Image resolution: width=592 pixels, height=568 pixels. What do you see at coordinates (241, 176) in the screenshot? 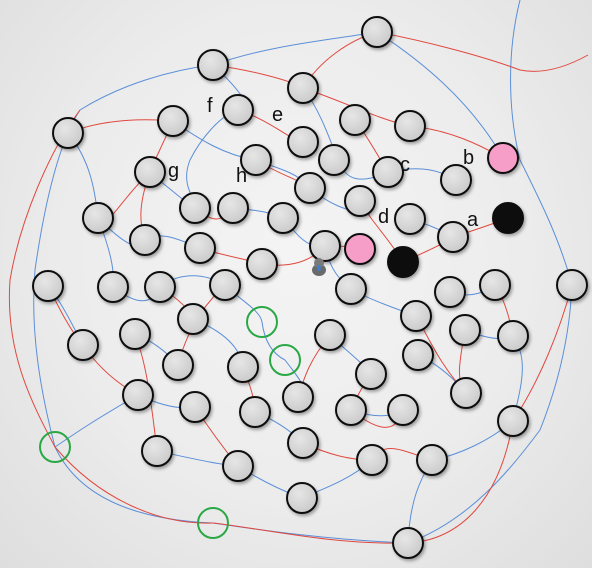
I see `label-h: h` at bounding box center [241, 176].